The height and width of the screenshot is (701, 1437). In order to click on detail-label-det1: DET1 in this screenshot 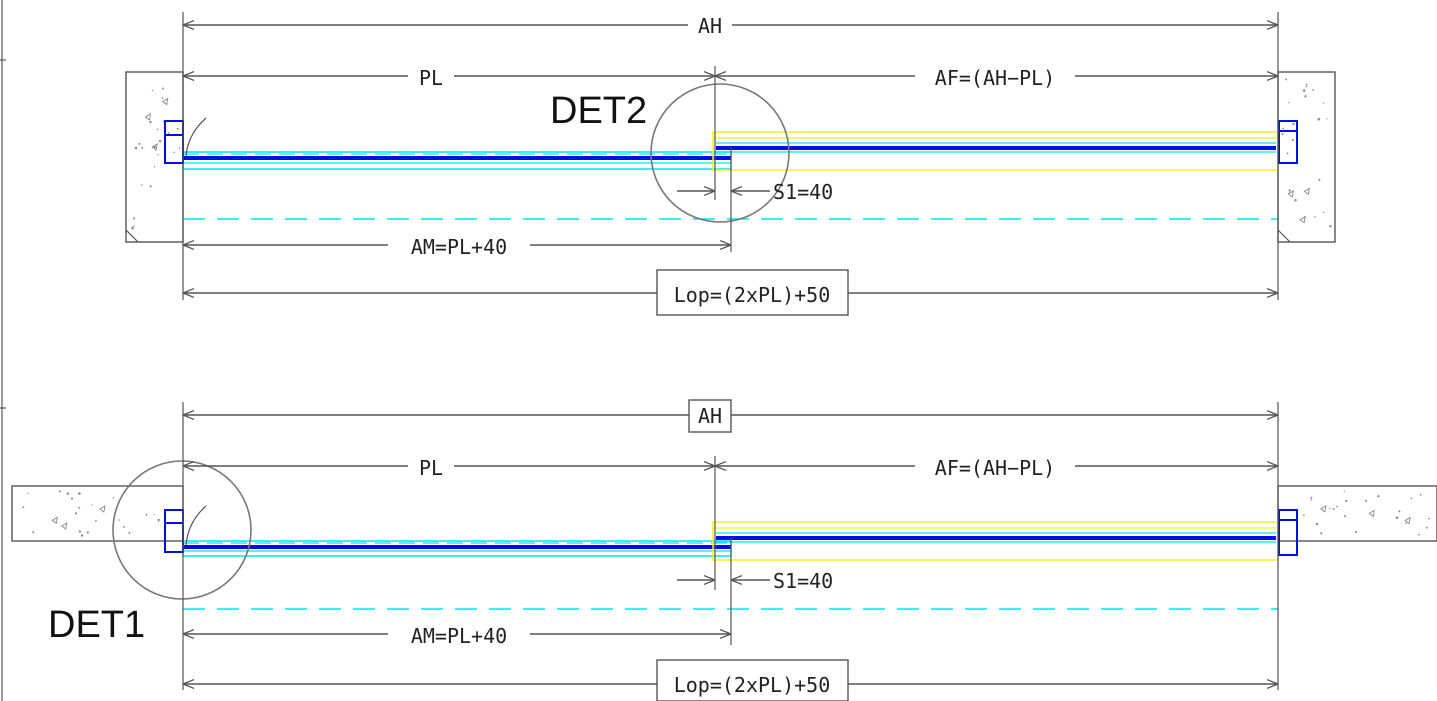, I will do `click(96, 625)`.